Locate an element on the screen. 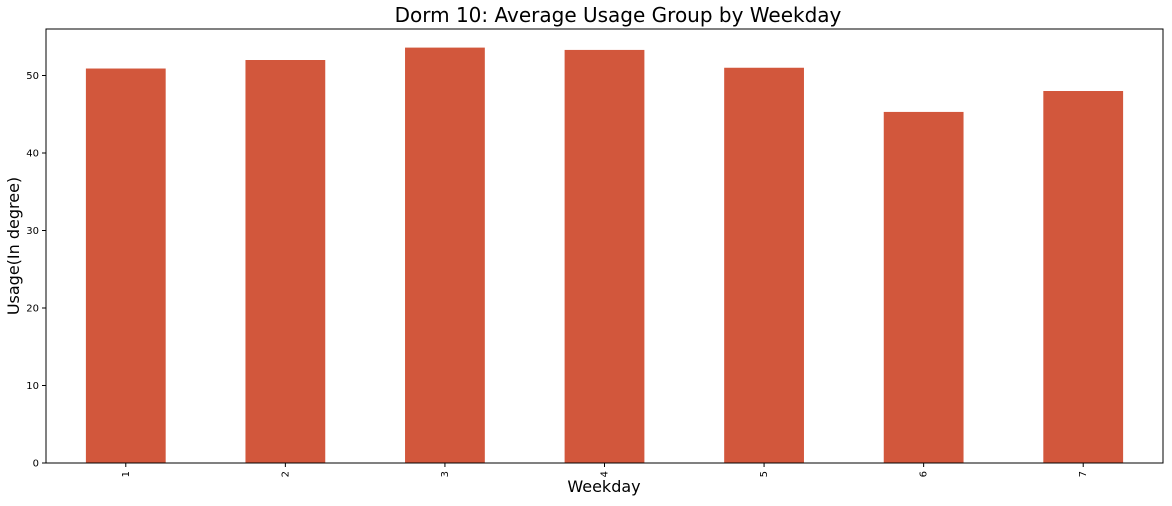 The image size is (1172, 506). y-tick-label: 20 is located at coordinates (32, 309).